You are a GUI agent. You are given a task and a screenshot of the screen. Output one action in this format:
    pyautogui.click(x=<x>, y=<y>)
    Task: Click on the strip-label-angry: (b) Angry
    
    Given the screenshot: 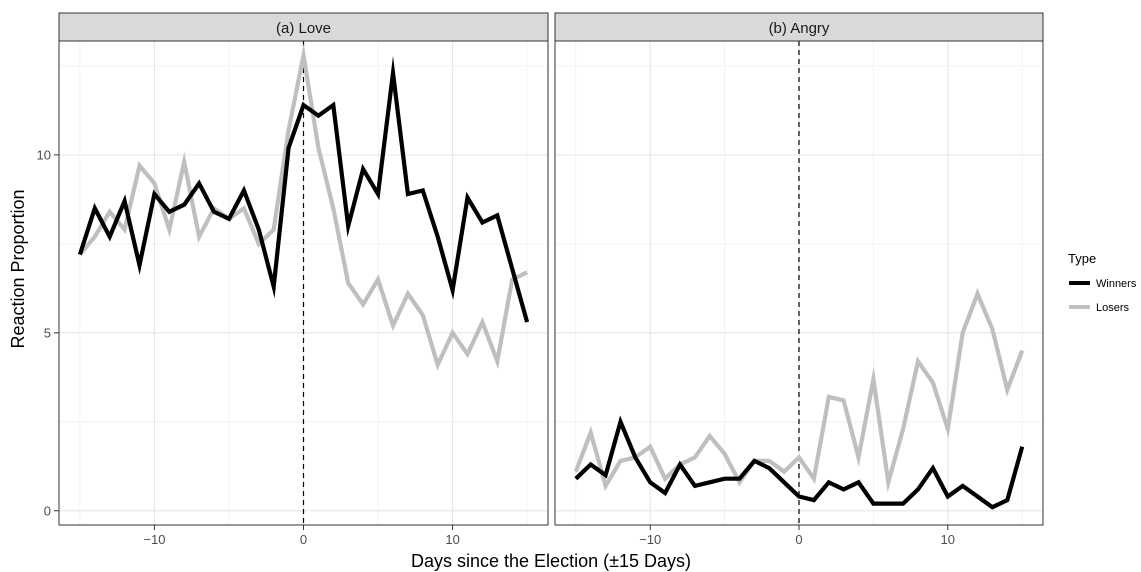 What is the action you would take?
    pyautogui.click(x=799, y=28)
    